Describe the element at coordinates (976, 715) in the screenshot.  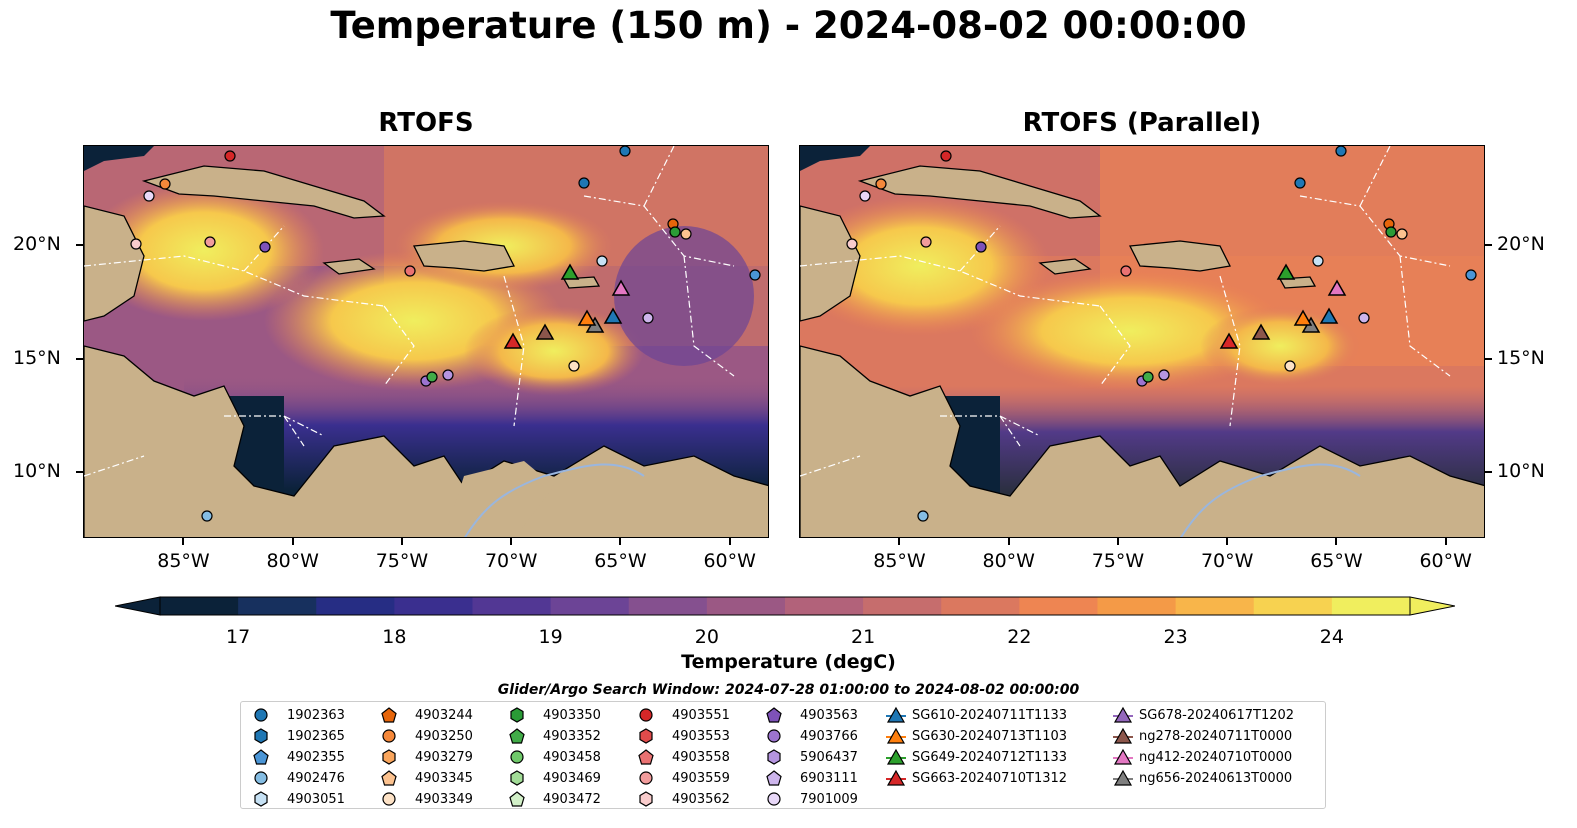
I see `legend-item: SG610-20240711T1133` at that location.